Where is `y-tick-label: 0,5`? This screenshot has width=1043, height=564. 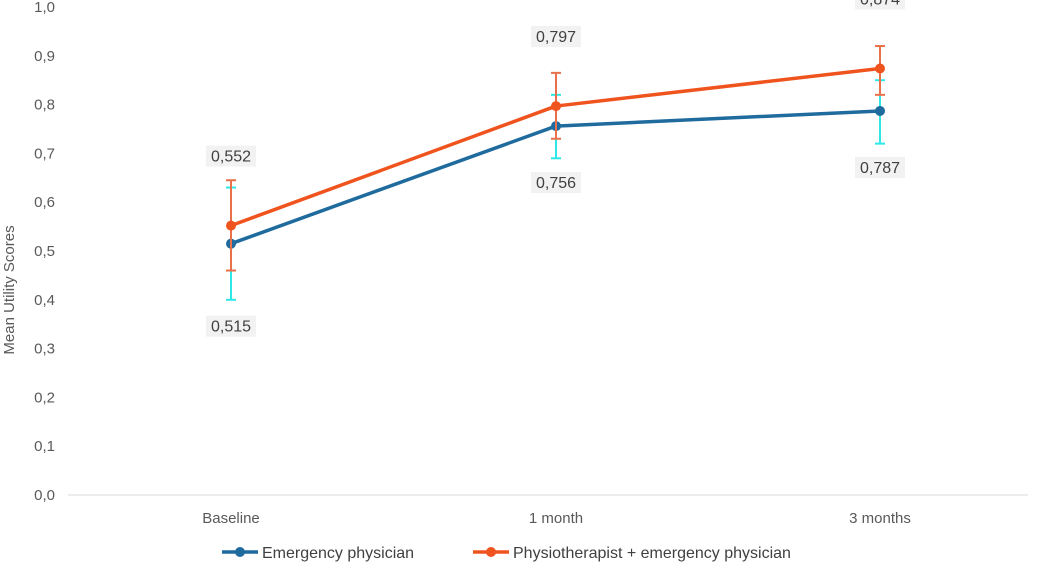 y-tick-label: 0,5 is located at coordinates (44, 251).